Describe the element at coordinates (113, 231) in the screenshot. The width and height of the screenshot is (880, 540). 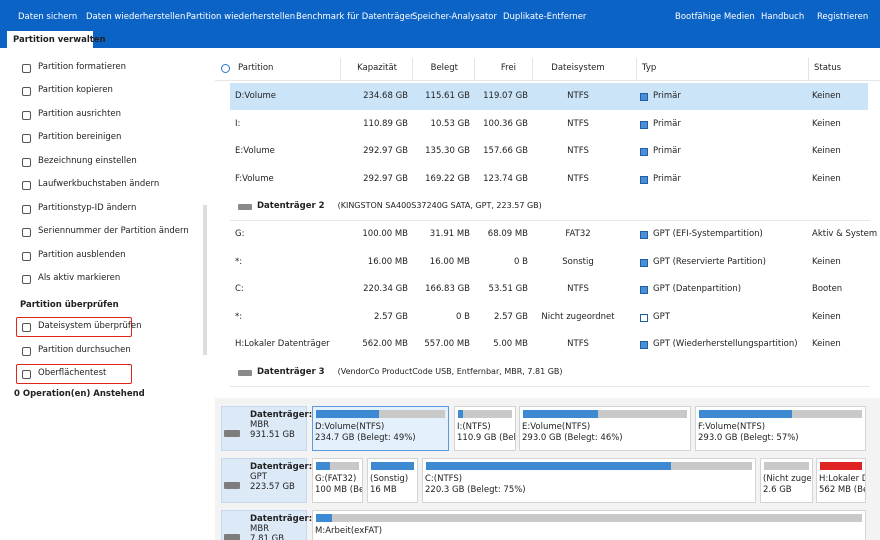
I see `menu-item: Seriennummer der Partition ändern` at that location.